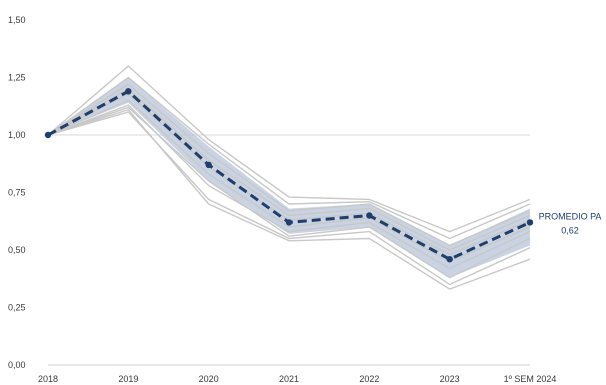  What do you see at coordinates (570, 230) in the screenshot?
I see `average-value-label: 0,62` at bounding box center [570, 230].